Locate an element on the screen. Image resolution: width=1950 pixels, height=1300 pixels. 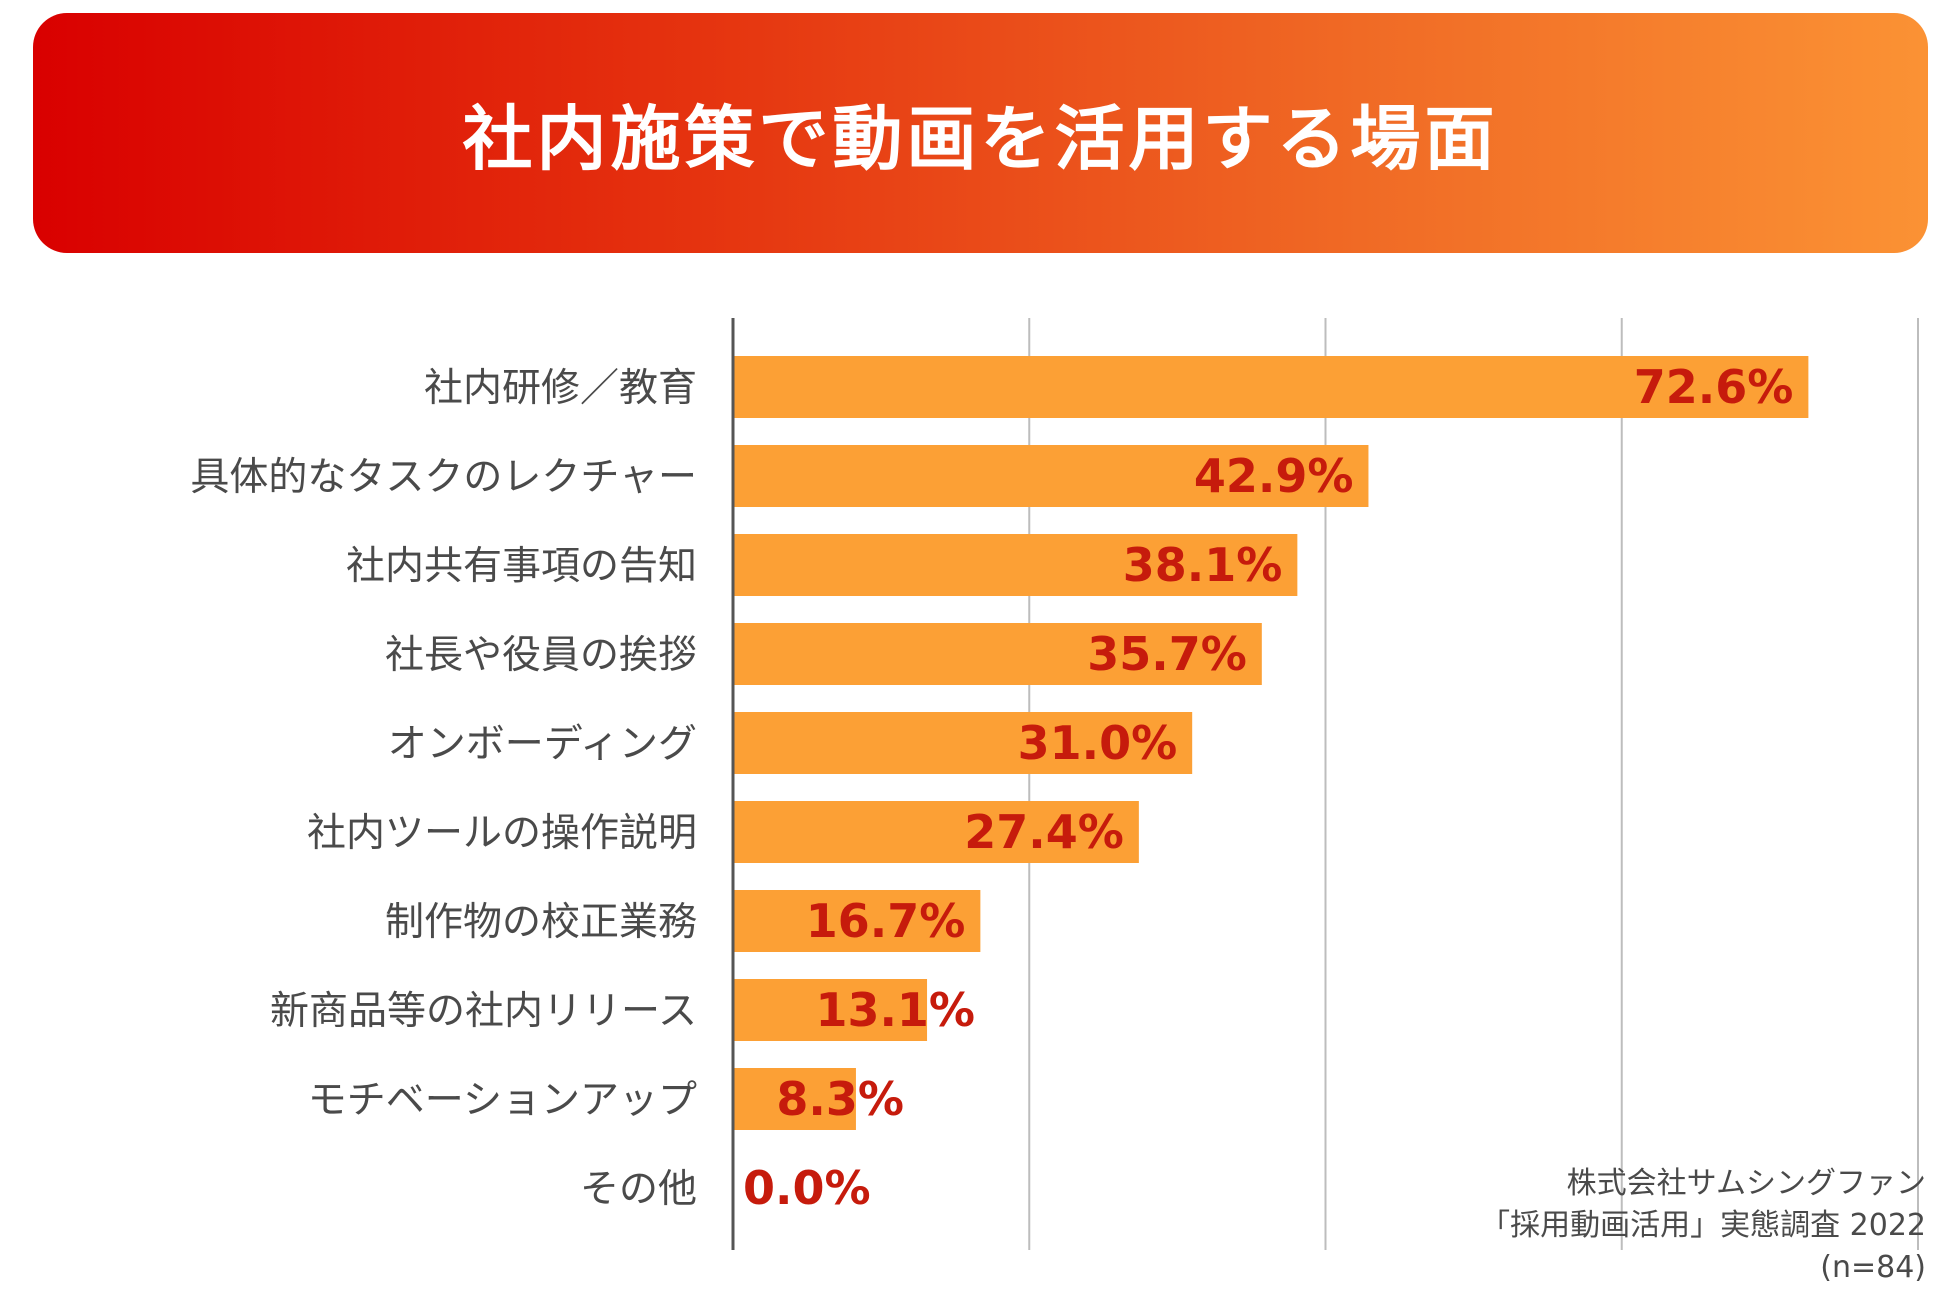
chart-title: 社内施策で動画を活用する場面 is located at coordinates (980, 138).